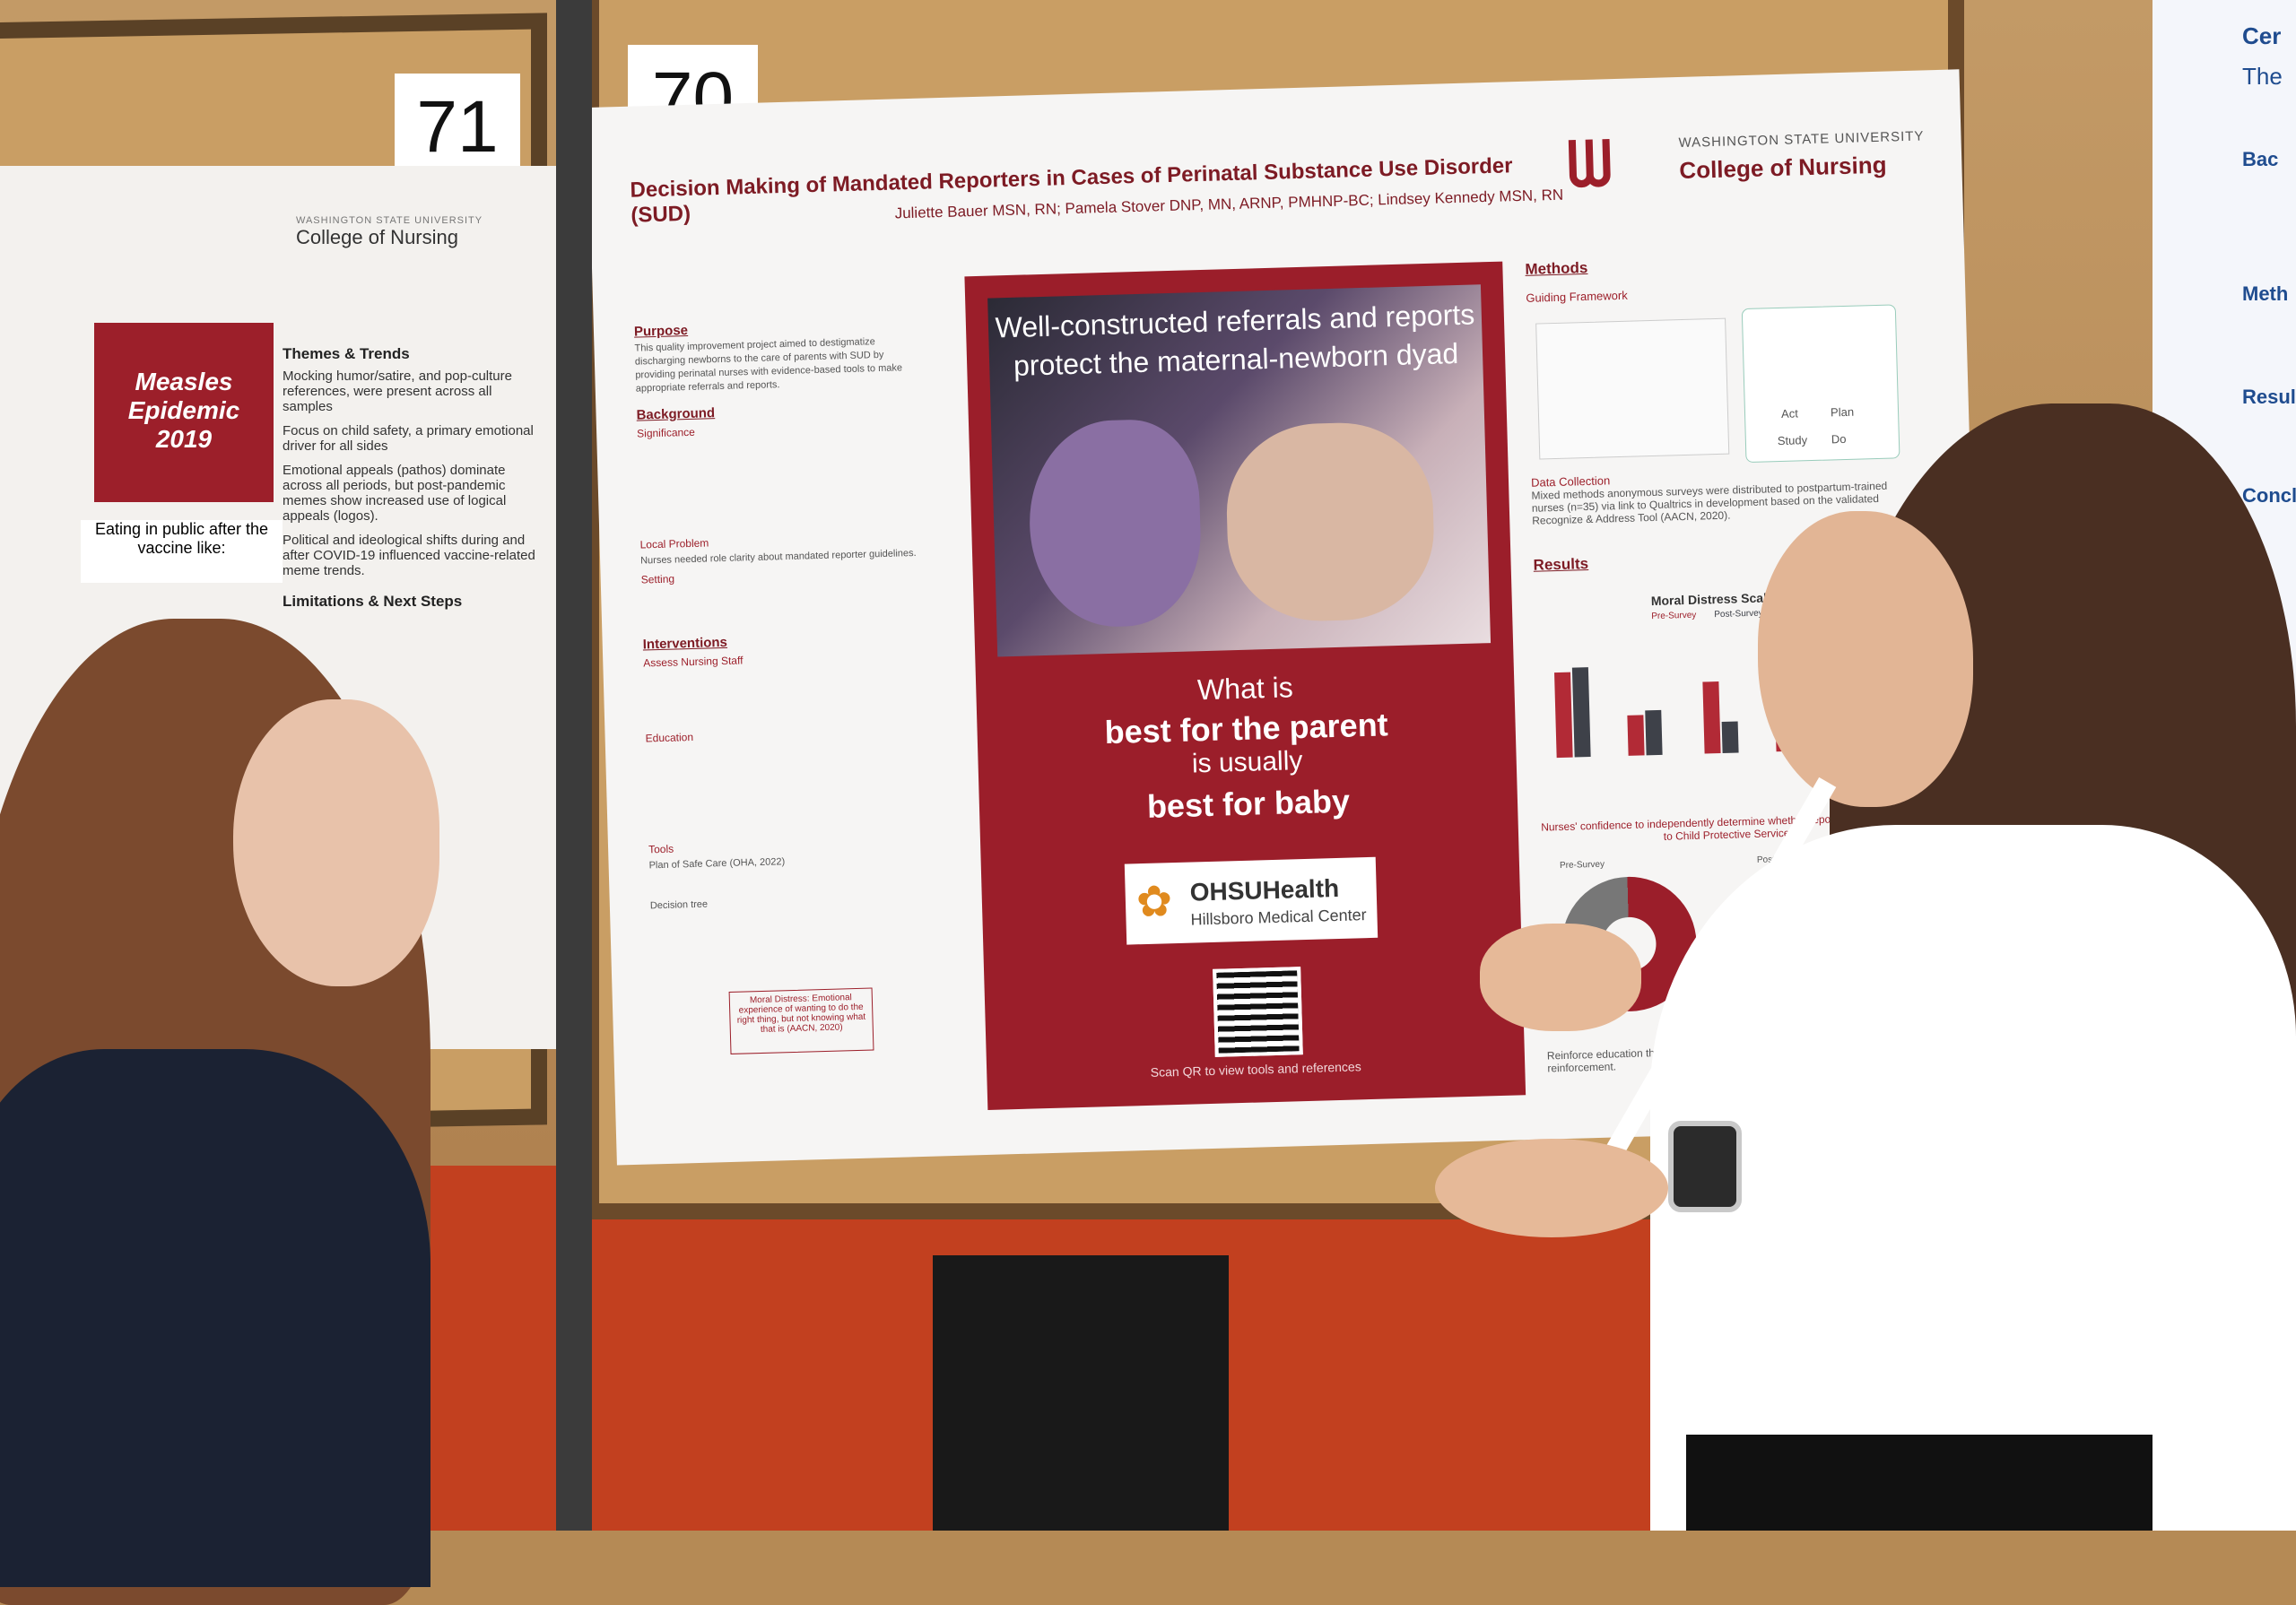 The width and height of the screenshot is (2296, 1605). I want to click on background-heading: Background, so click(676, 414).